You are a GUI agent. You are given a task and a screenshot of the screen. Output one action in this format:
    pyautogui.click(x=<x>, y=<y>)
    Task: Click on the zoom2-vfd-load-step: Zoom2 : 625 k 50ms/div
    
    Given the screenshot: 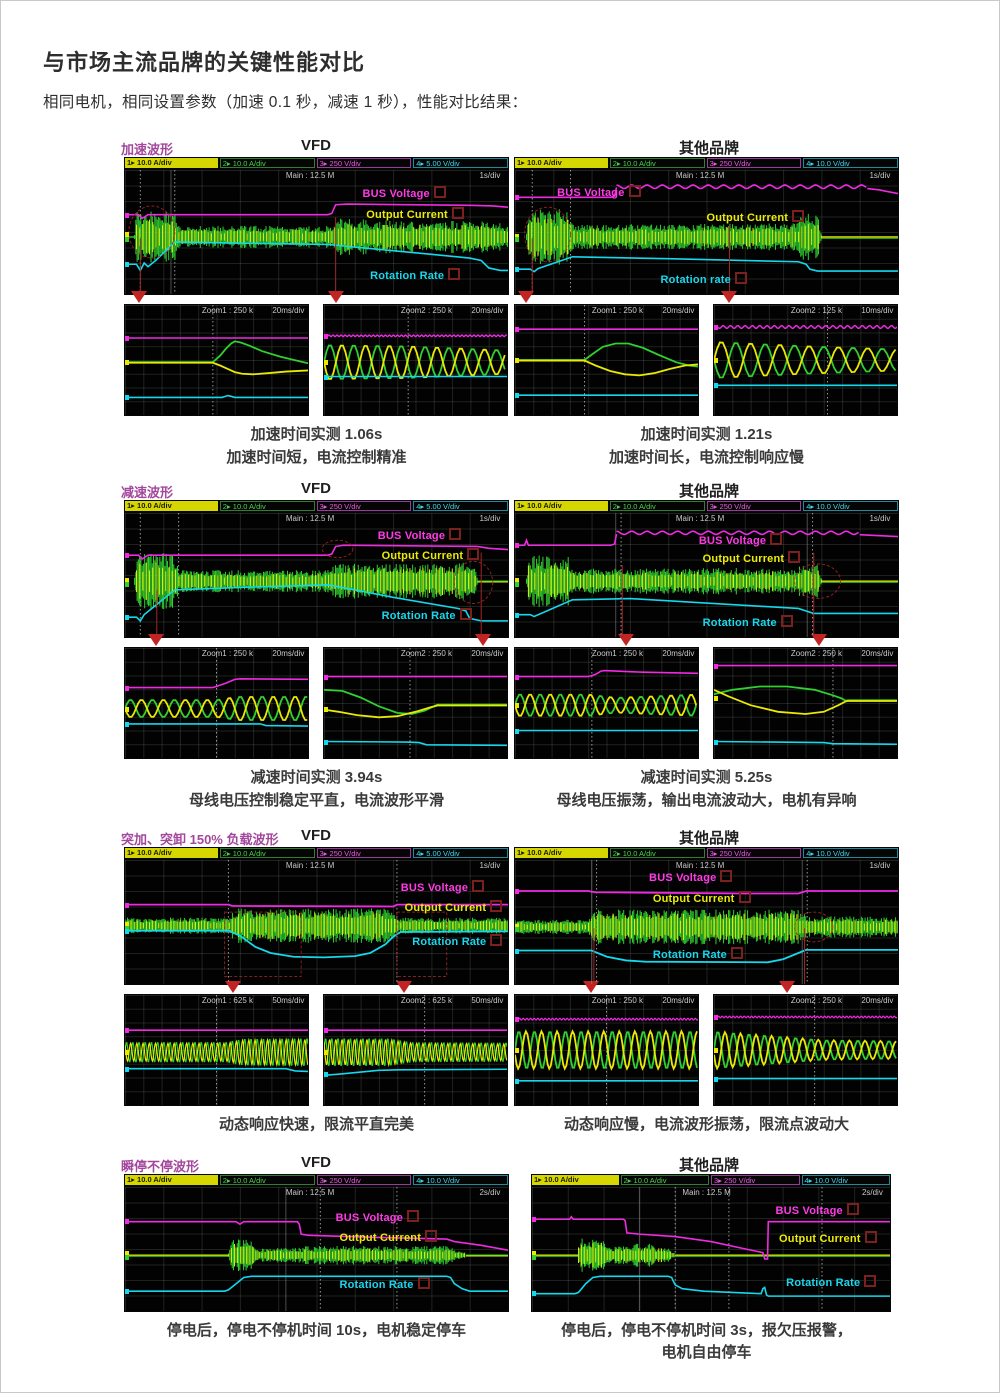 What is the action you would take?
    pyautogui.click(x=415, y=1050)
    